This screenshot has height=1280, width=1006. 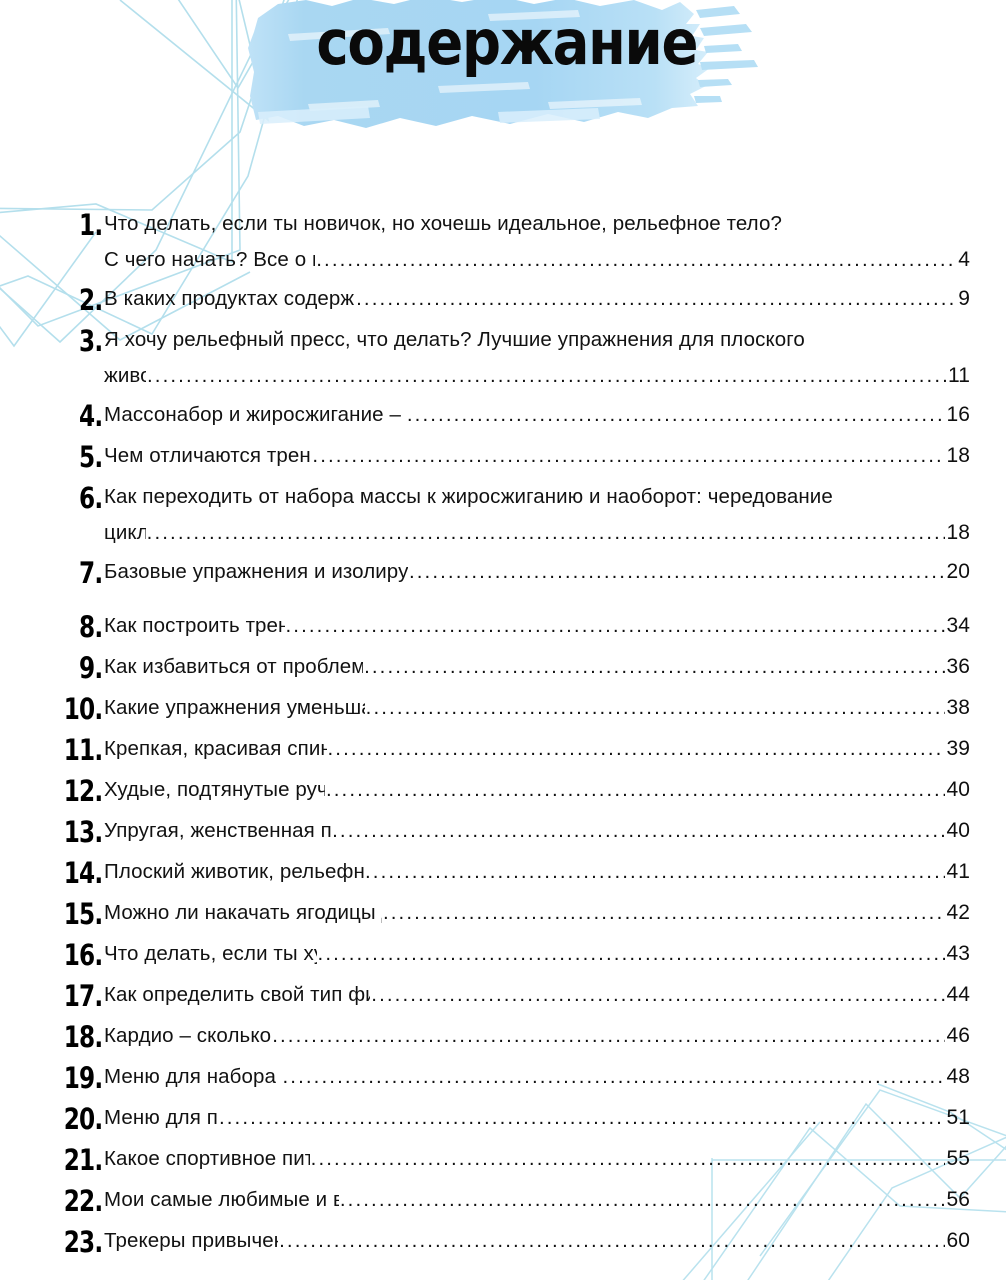 What do you see at coordinates (958, 830) in the screenshot?
I see `toc-page-number: 40` at bounding box center [958, 830].